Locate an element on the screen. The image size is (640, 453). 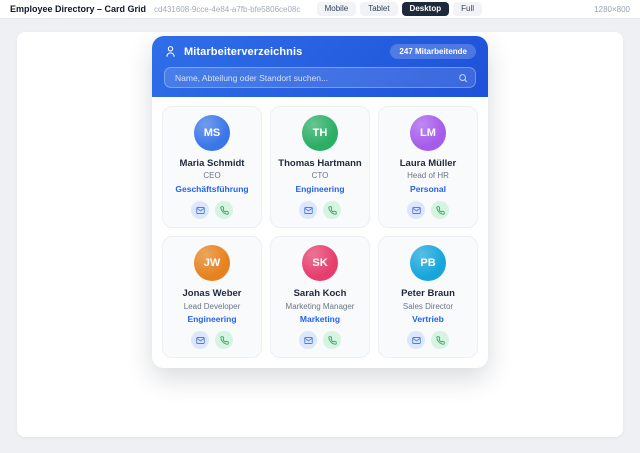
viewport-size-label: 1280×800 is located at coordinates (612, 9).